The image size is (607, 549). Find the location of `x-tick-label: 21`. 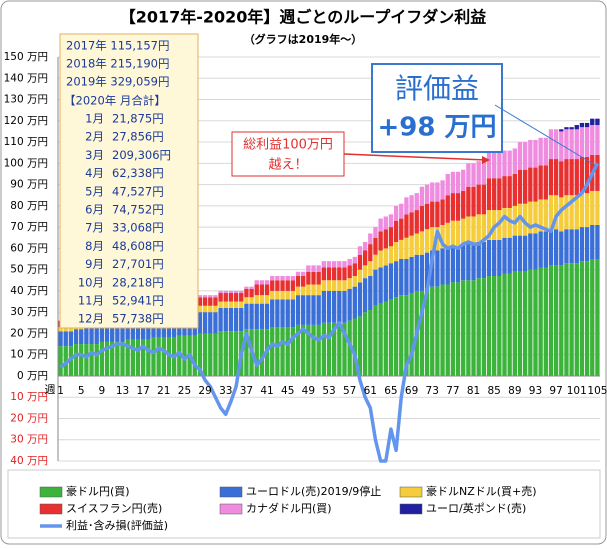

x-tick-label: 21 is located at coordinates (163, 391).